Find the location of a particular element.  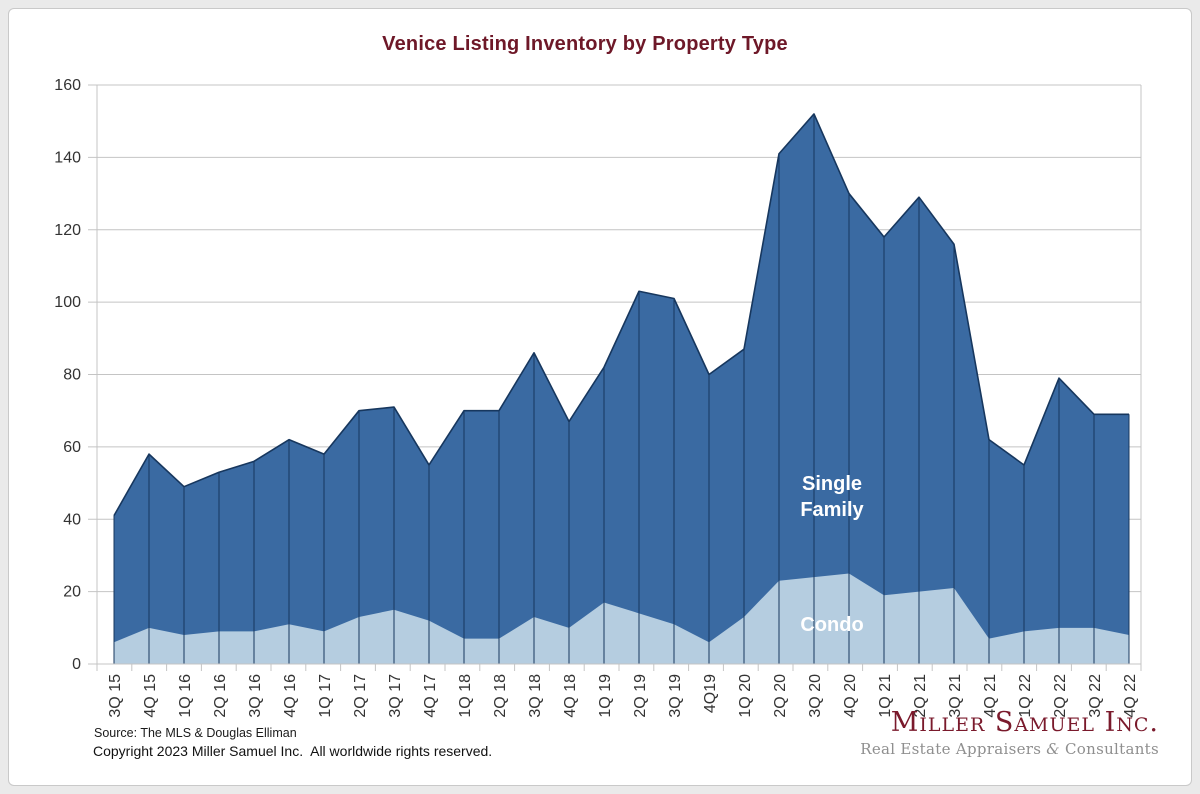

y-axis-label: 80 is located at coordinates (72, 375).